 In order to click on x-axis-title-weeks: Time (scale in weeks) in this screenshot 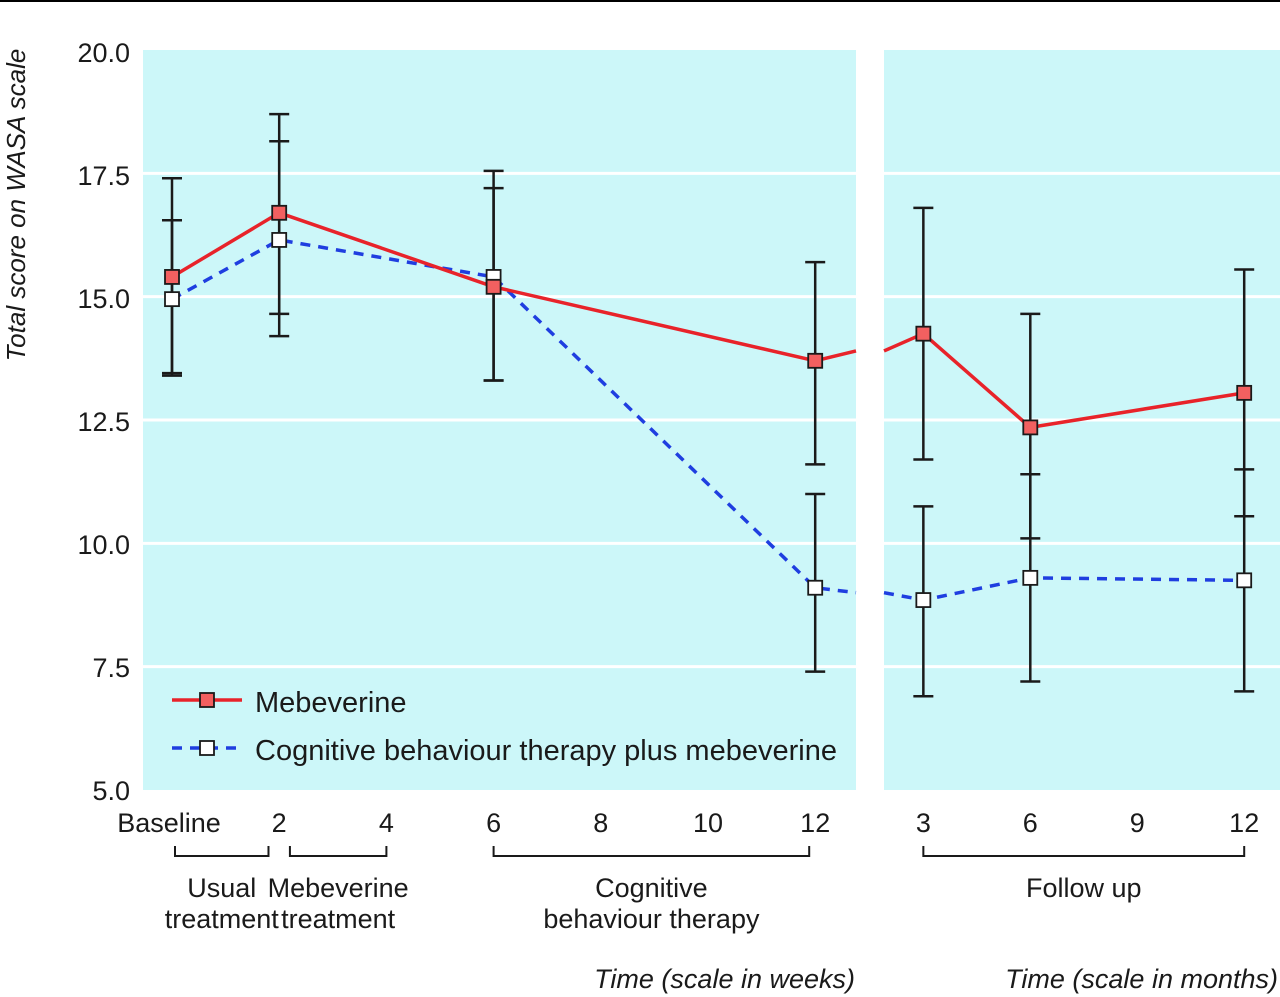, I will do `click(724, 979)`.